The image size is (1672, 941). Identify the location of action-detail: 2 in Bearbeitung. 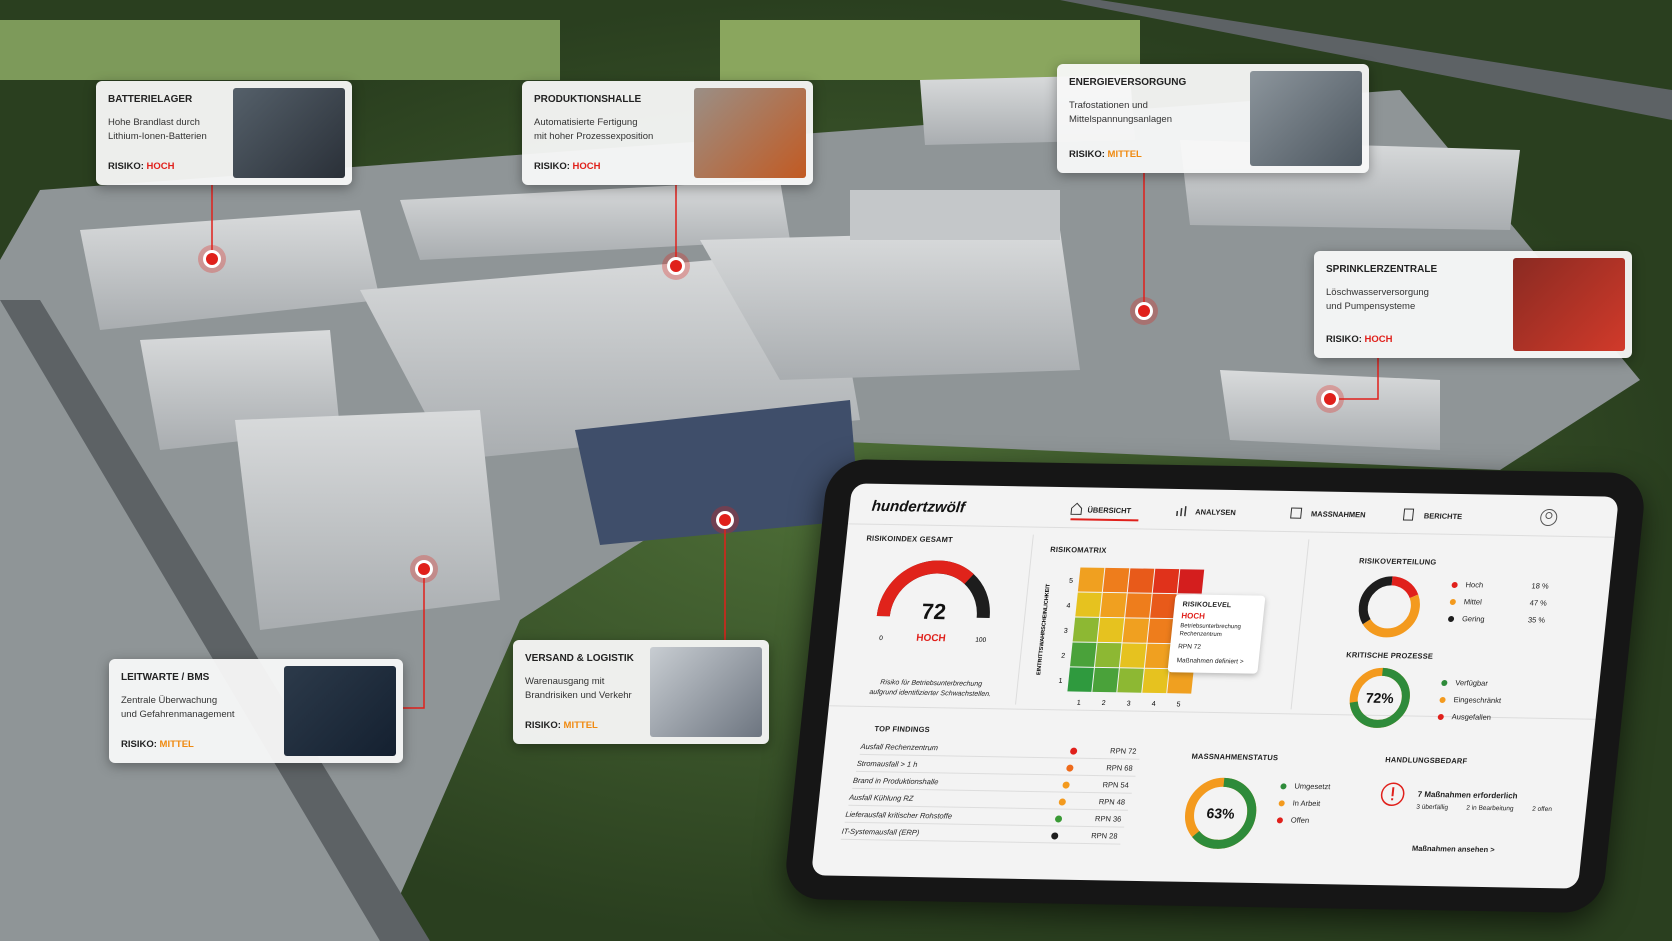
(1489, 808).